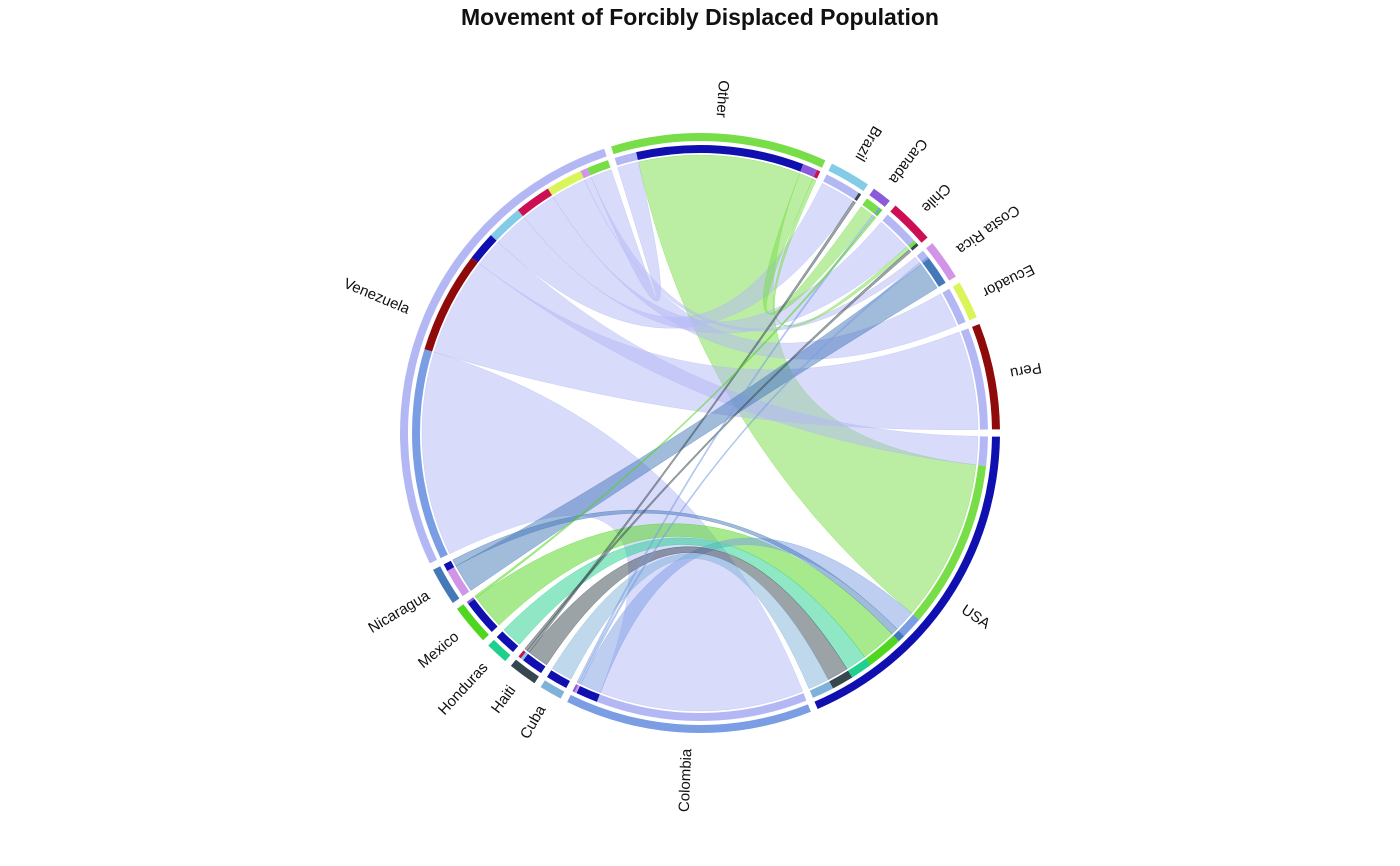 The height and width of the screenshot is (866, 1400). What do you see at coordinates (975, 616) in the screenshot?
I see `label-usa: USA` at bounding box center [975, 616].